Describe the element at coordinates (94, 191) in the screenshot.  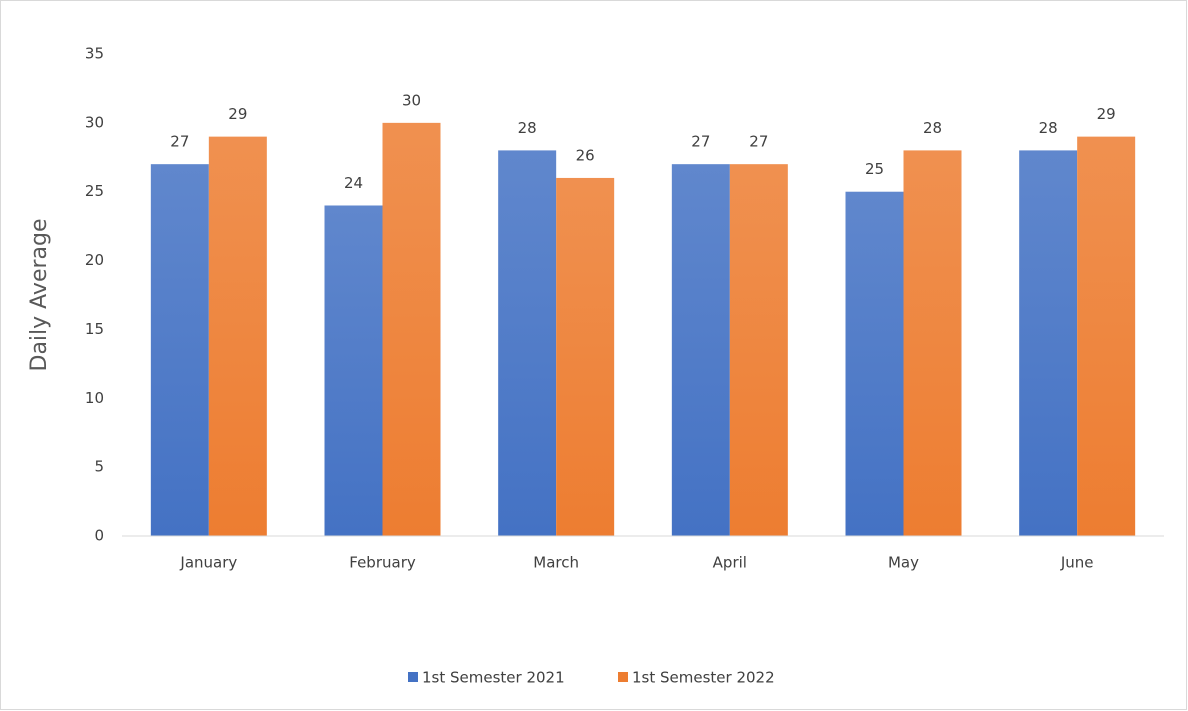
I see `y-tick-label: 25` at that location.